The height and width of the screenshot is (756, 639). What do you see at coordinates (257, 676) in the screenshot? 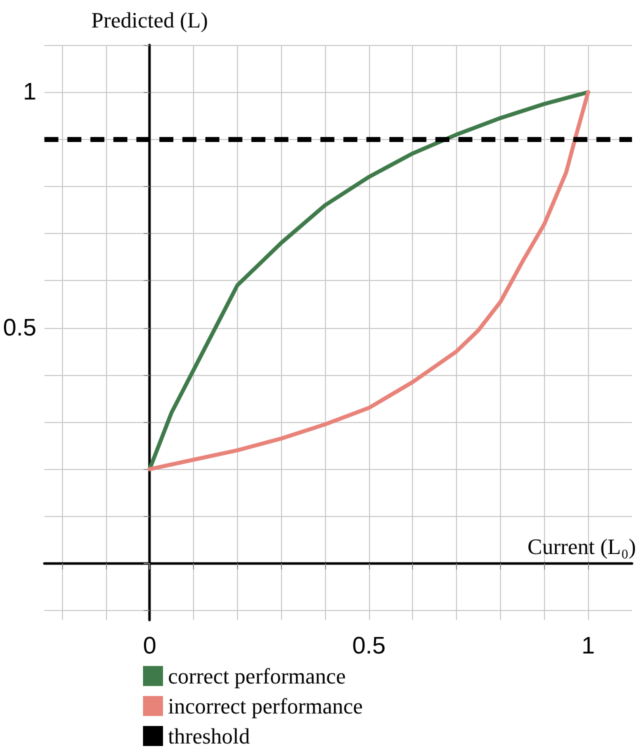
I see `legend-label: correct performance` at bounding box center [257, 676].